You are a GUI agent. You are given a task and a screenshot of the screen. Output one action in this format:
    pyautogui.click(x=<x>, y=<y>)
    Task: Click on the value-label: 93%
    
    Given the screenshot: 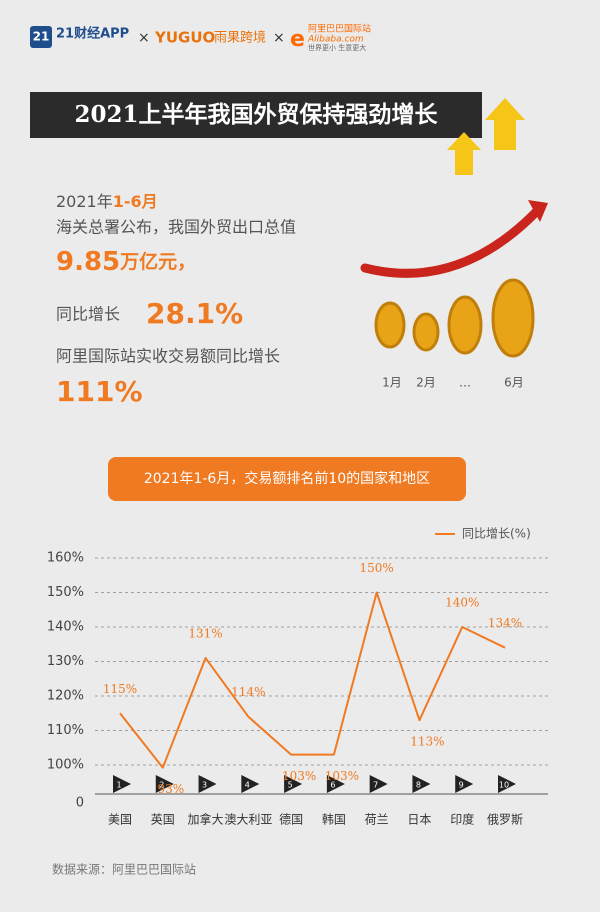 What is the action you would take?
    pyautogui.click(x=170, y=789)
    